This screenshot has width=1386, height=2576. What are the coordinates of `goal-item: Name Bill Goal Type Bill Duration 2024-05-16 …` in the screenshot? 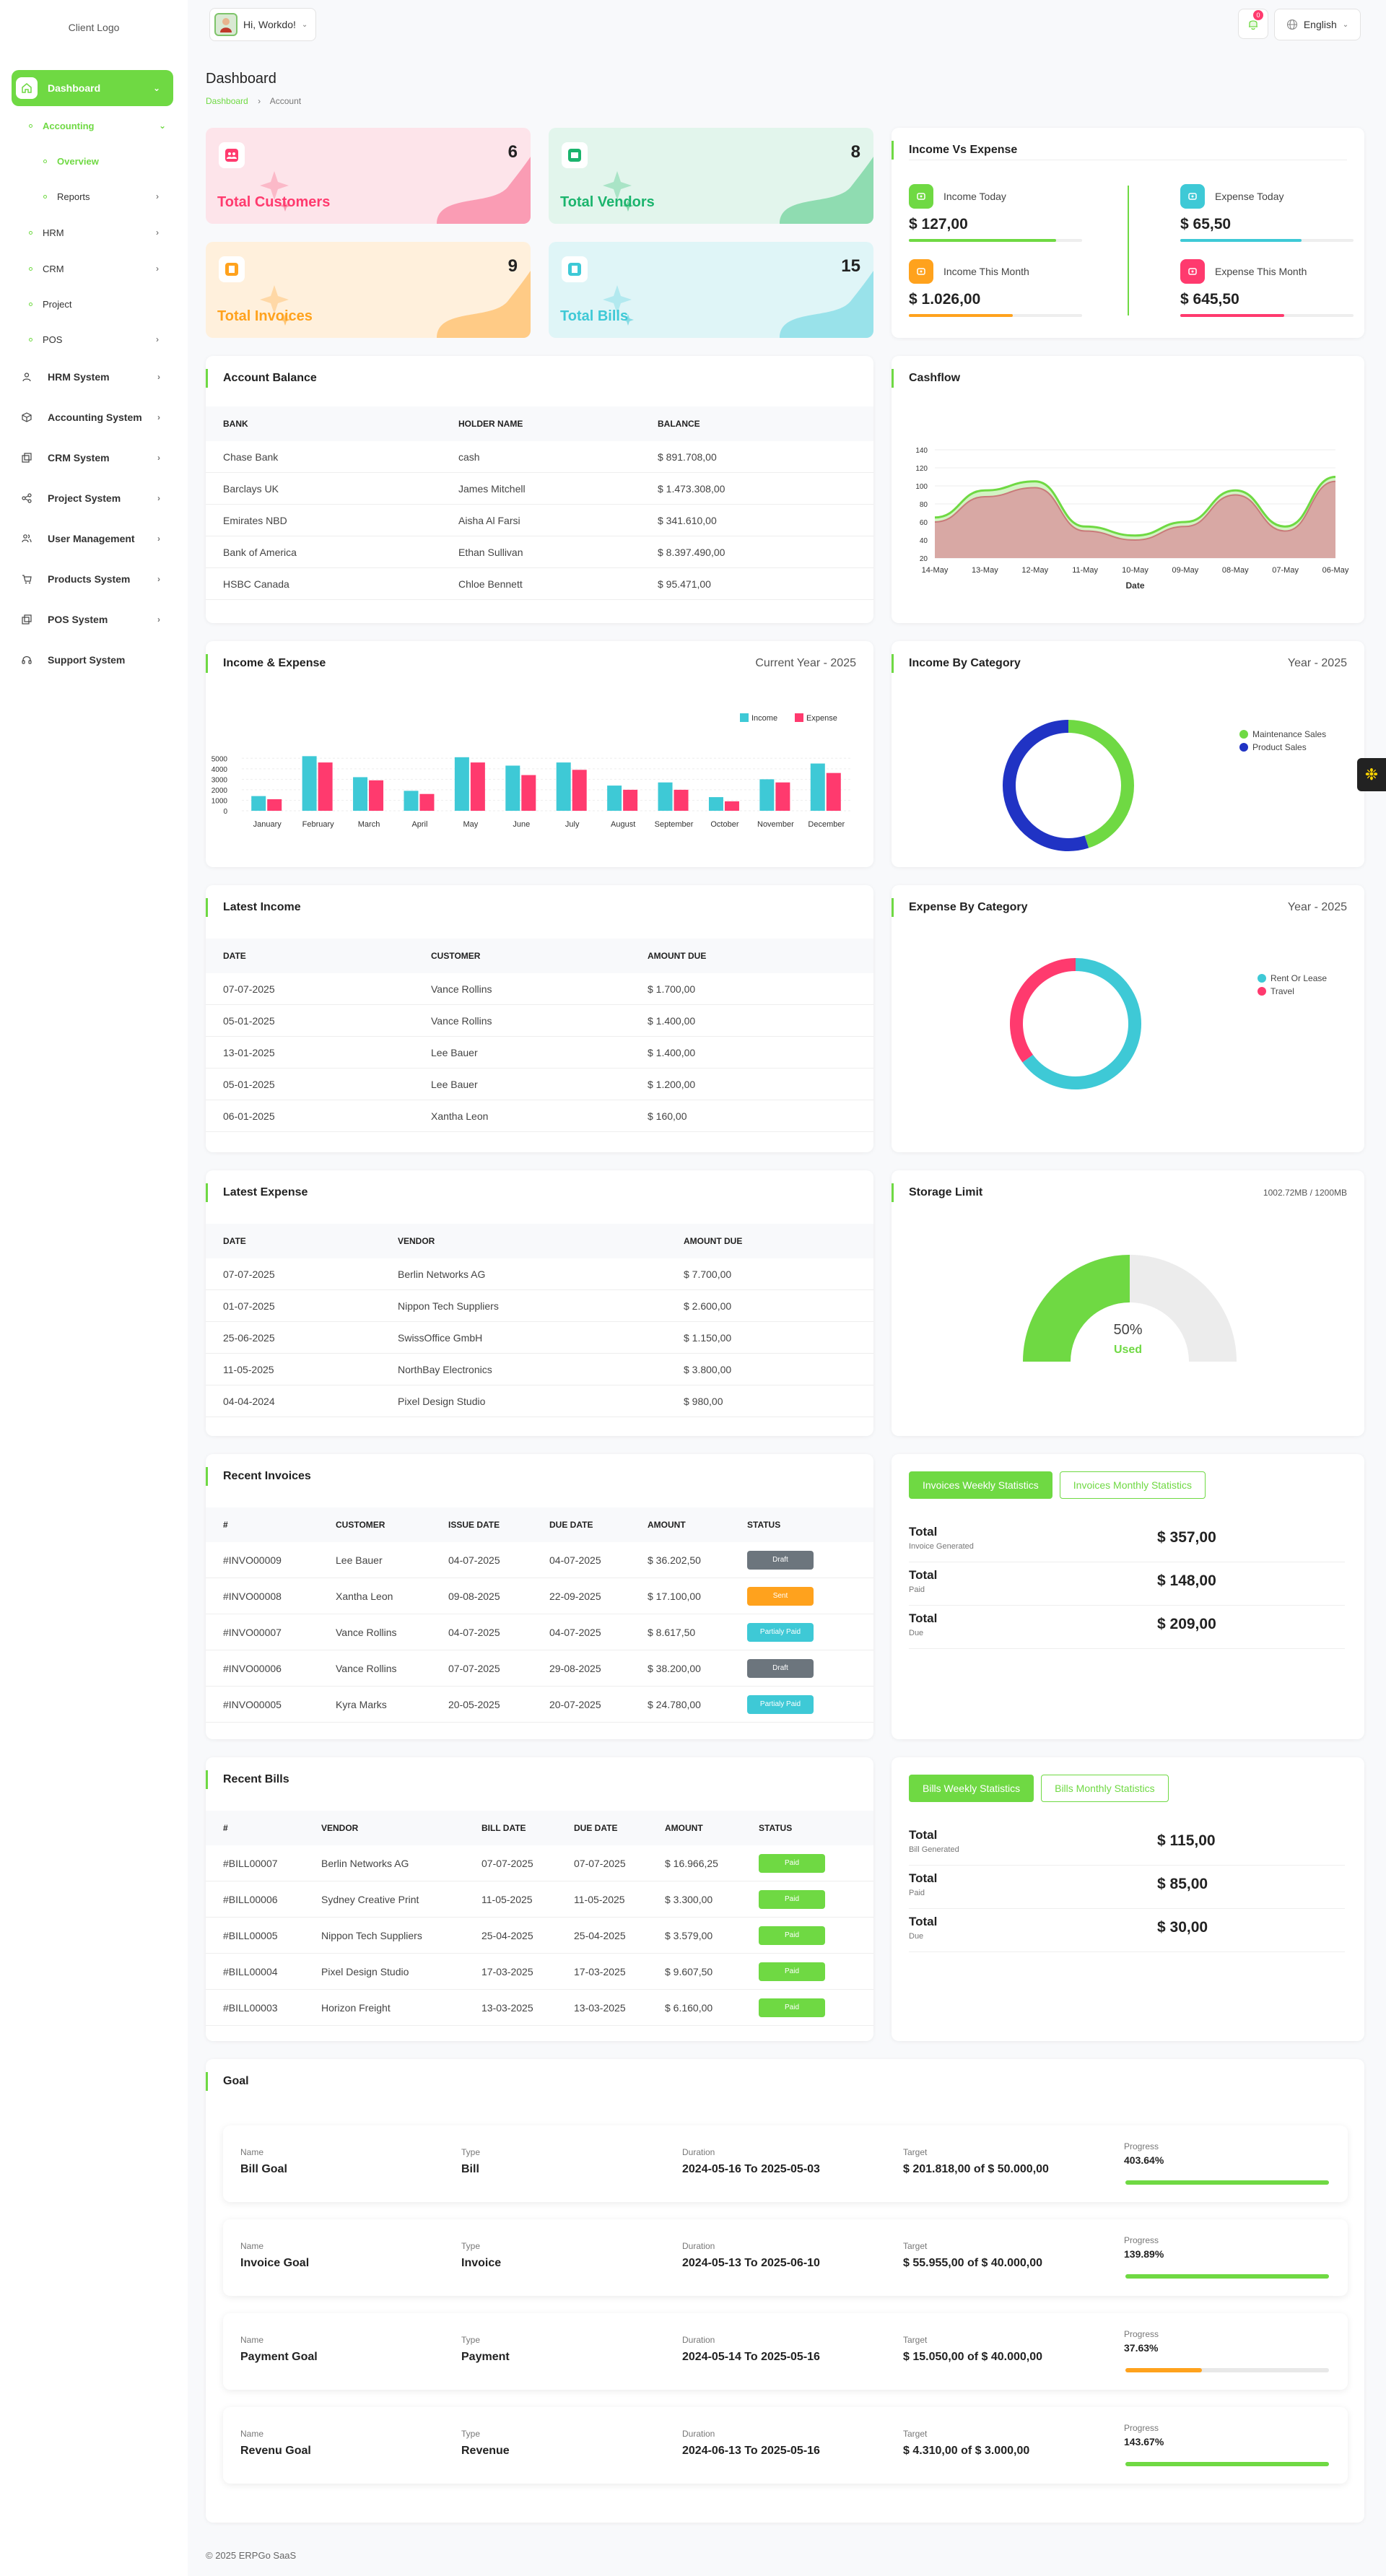 It's located at (785, 2163).